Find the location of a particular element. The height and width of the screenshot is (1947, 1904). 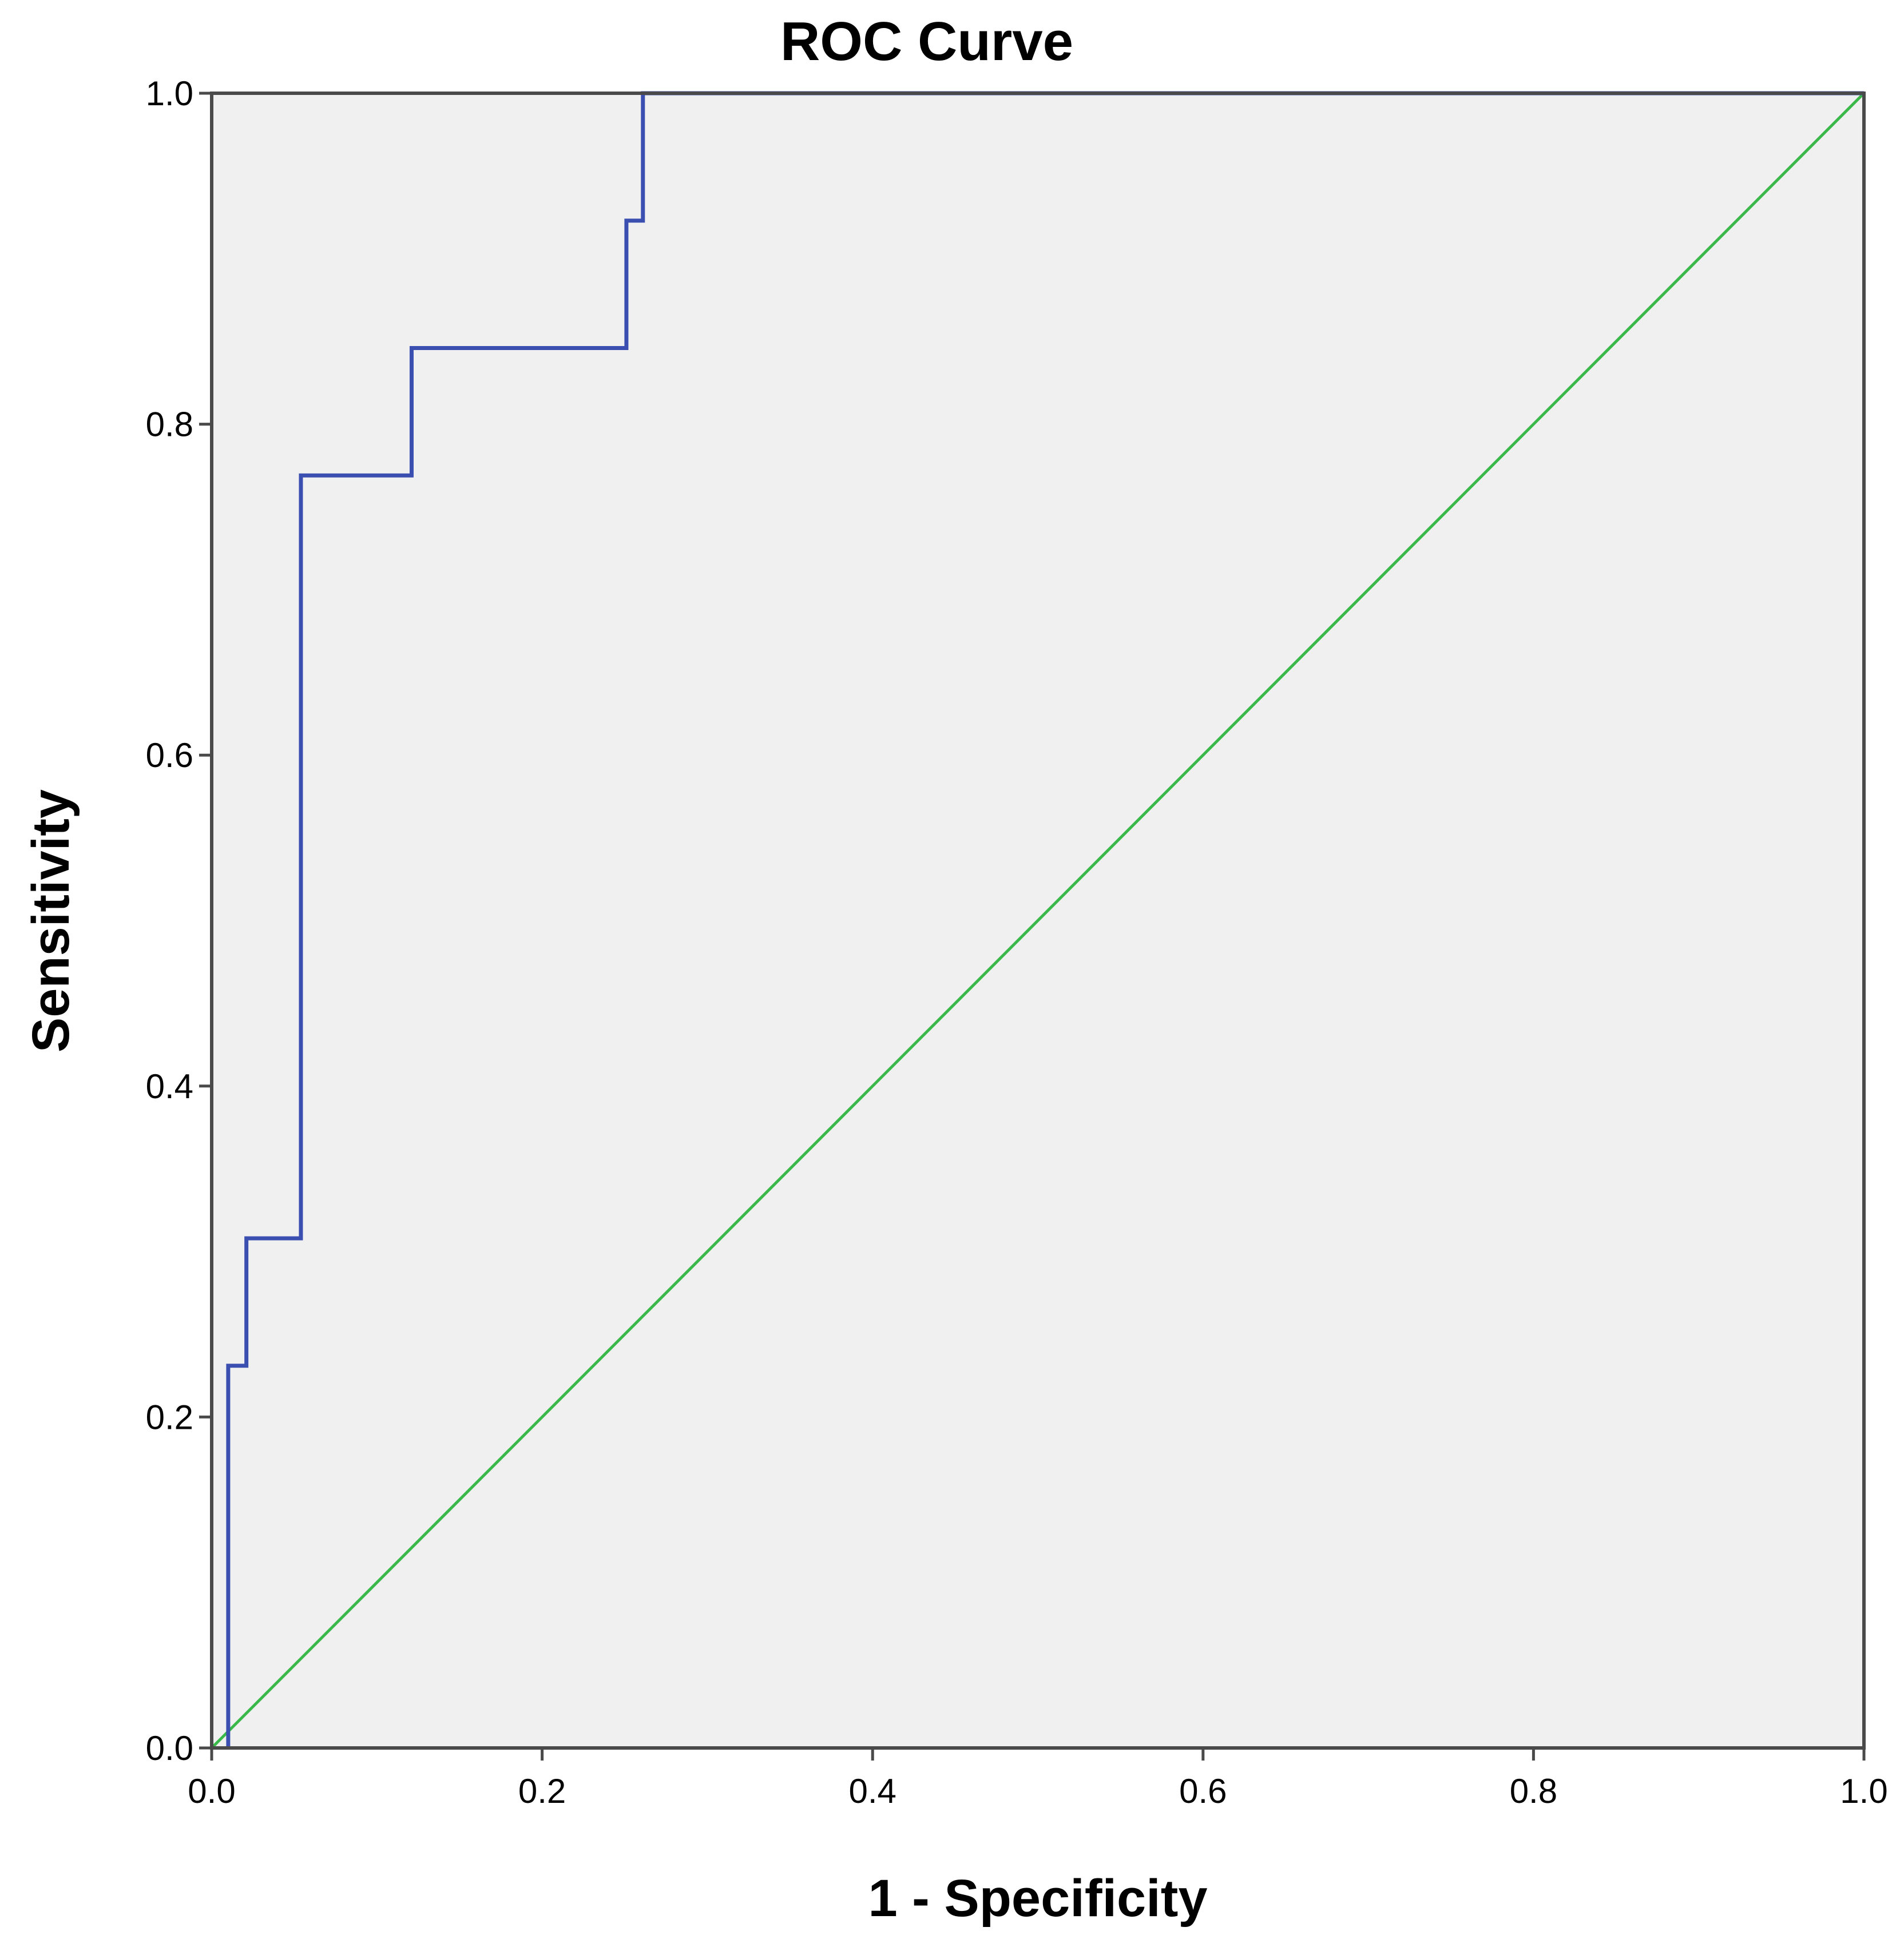

x-tick-label: 0.0 is located at coordinates (211, 1791).